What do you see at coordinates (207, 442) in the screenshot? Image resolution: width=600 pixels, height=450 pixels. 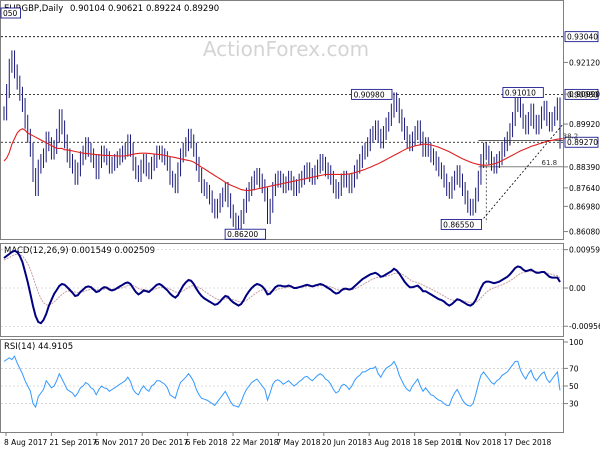 I see `x-tick-label: 6 Feb 2018` at bounding box center [207, 442].